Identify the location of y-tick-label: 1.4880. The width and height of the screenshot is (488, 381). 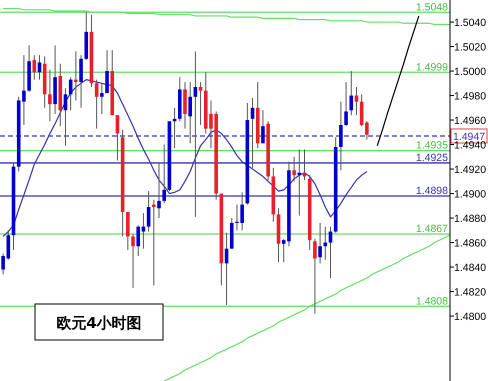
(470, 219).